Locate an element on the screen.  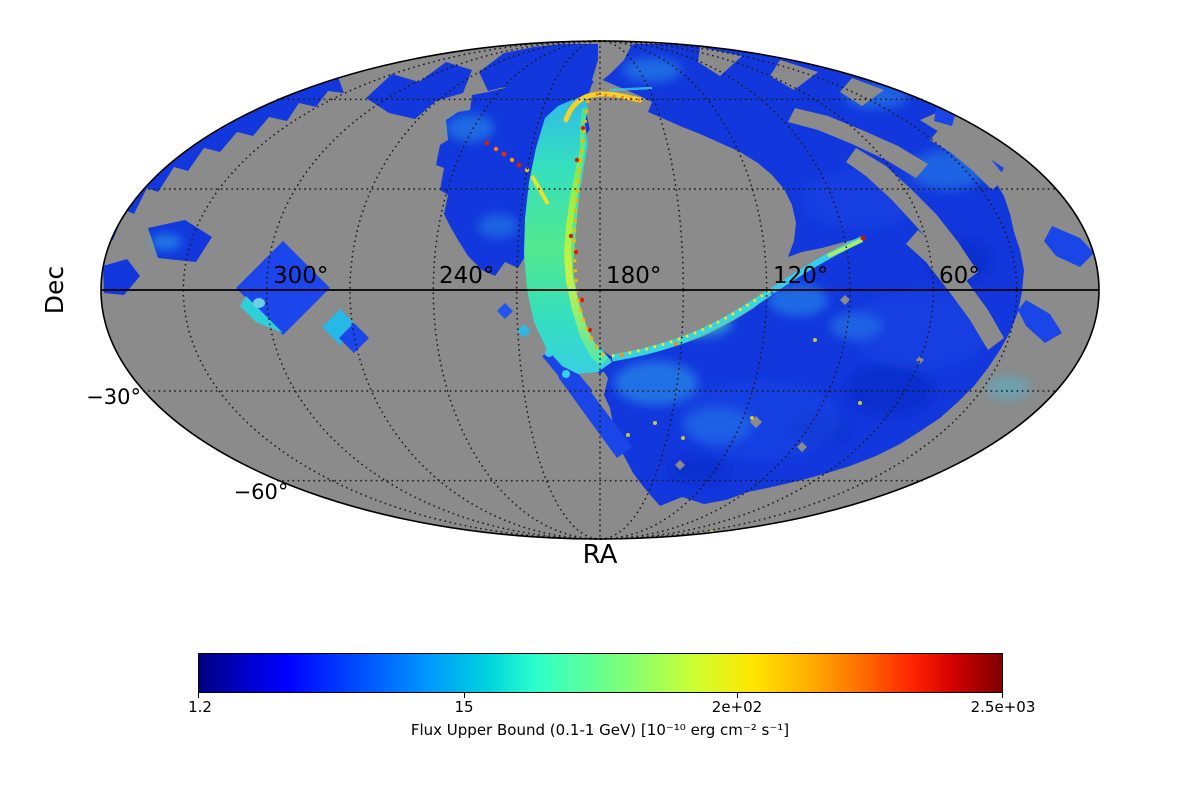
galactic-plane-band is located at coordinates (588, 230).